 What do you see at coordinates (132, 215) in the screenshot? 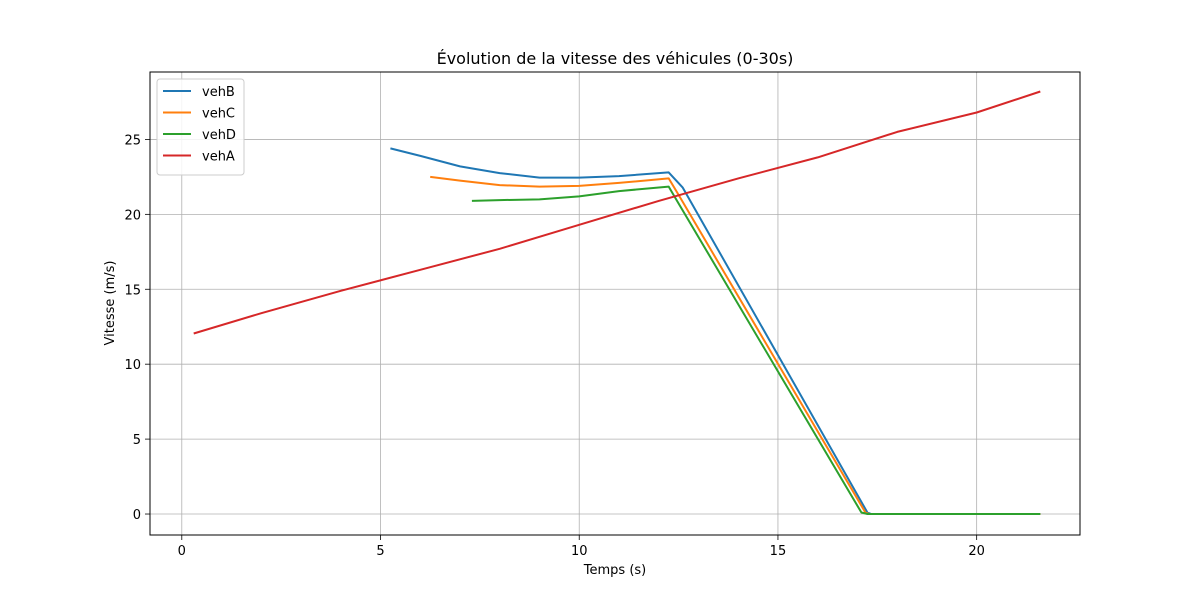
I see `y-tick-label: 20` at bounding box center [132, 215].